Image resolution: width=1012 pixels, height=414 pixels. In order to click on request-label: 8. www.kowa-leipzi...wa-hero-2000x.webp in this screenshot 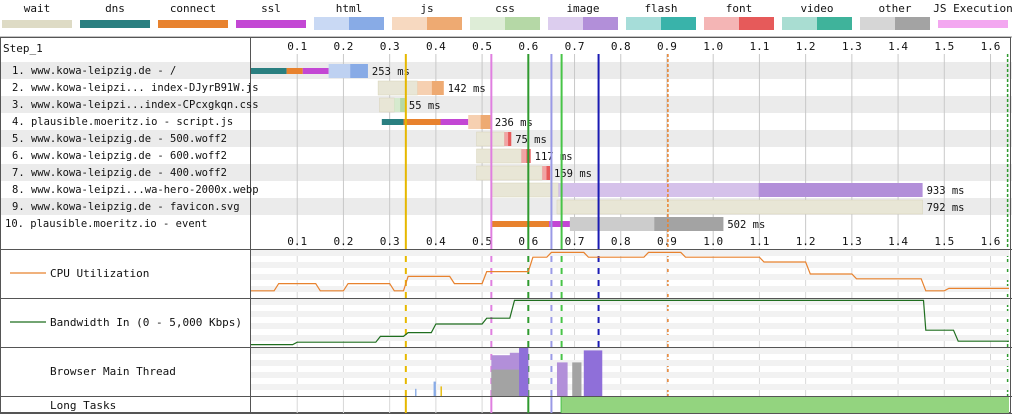, I will do `click(135, 190)`.